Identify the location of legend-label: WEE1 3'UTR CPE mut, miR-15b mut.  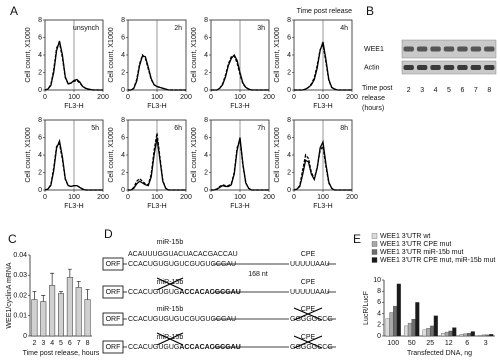
(437, 260).